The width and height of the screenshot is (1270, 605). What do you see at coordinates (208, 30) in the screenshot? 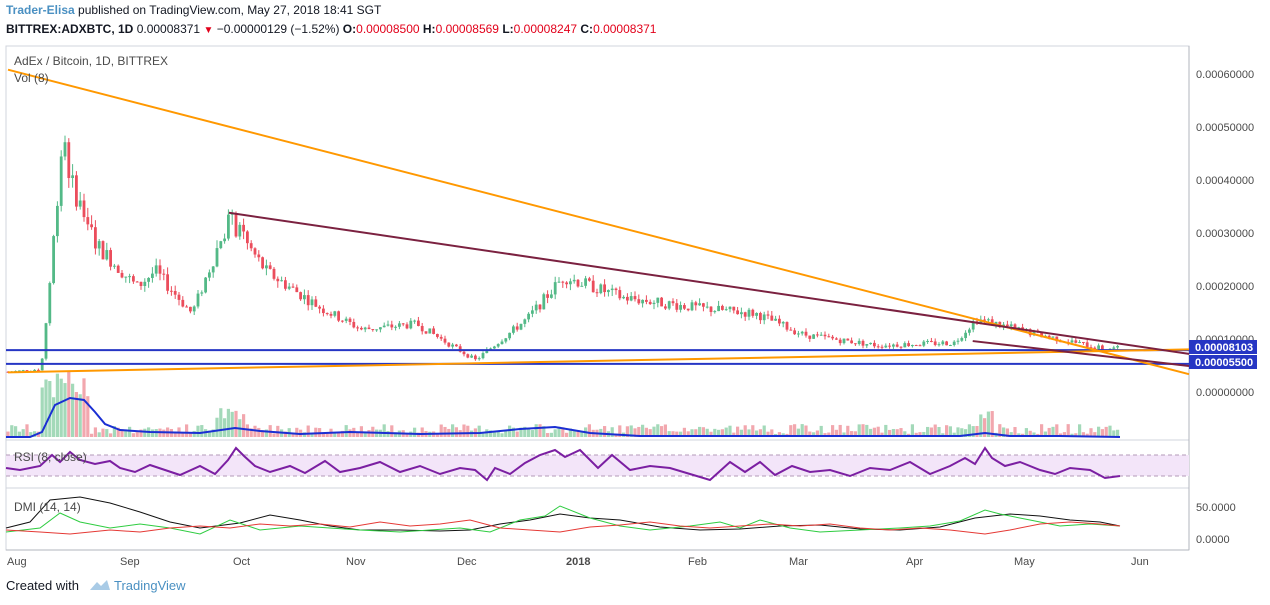
I see `down-arrow-icon: ▼` at bounding box center [208, 30].